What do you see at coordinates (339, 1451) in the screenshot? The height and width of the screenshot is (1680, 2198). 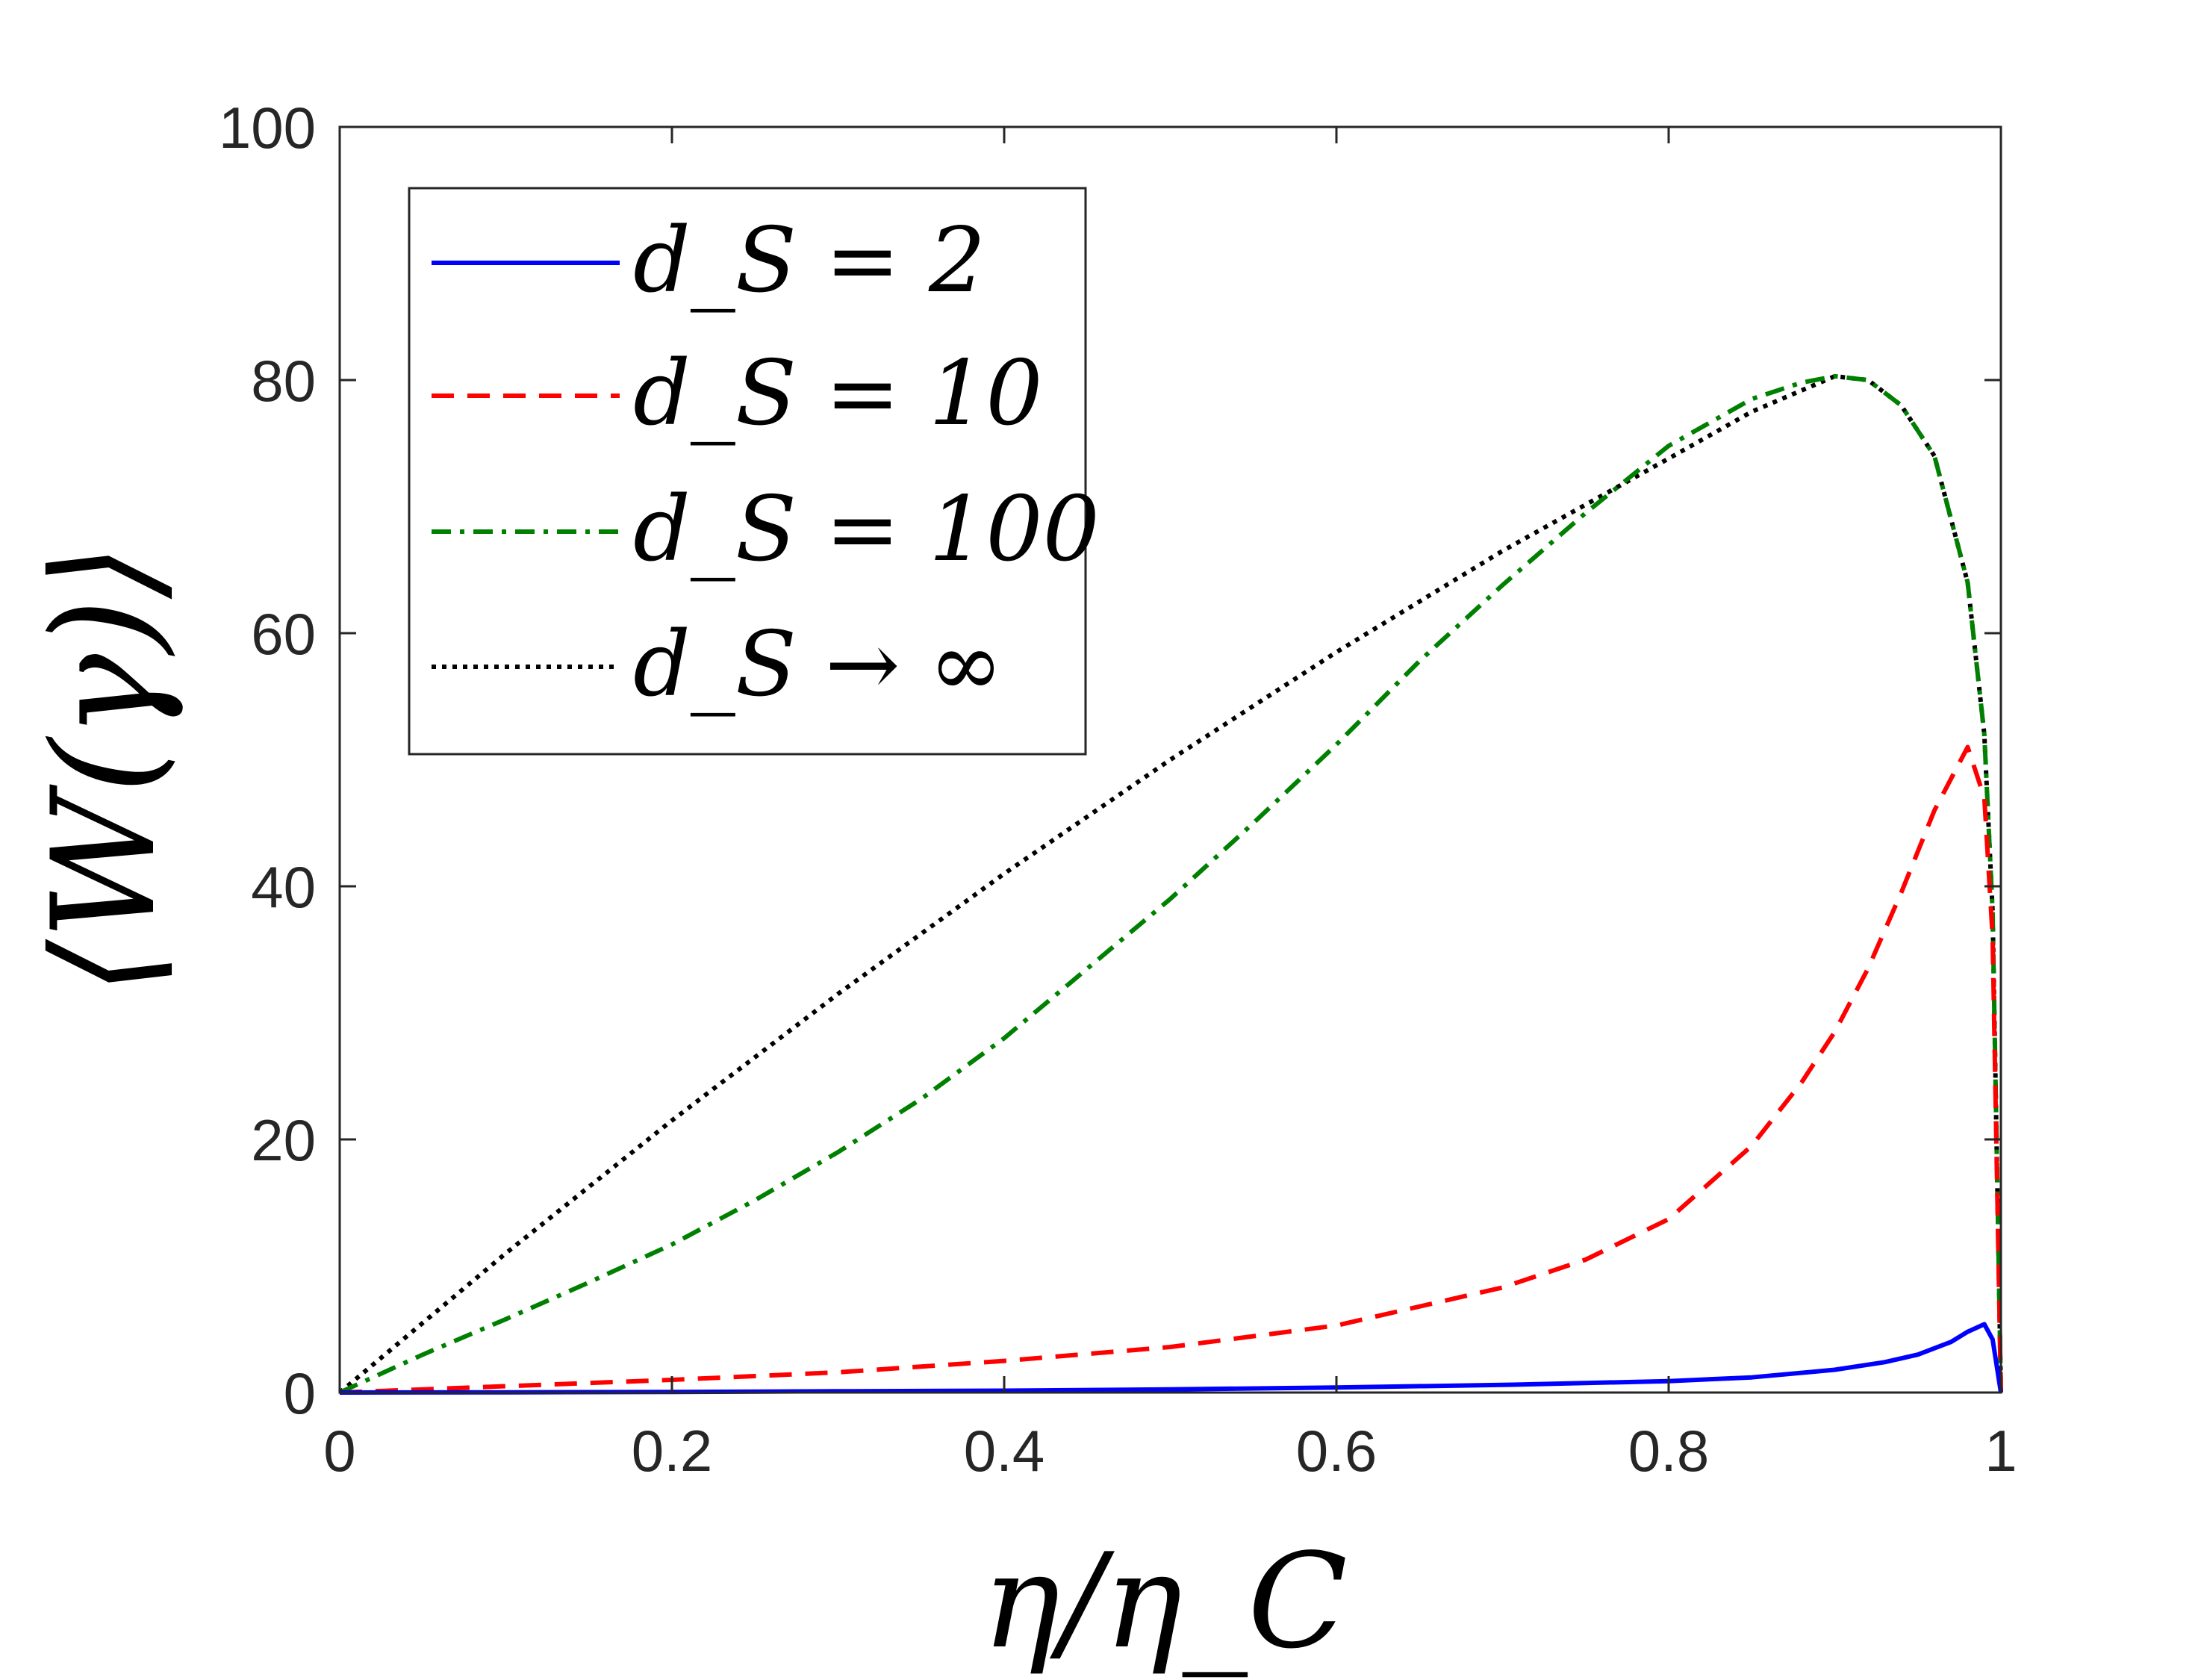 I see `x-tick-label: 0` at bounding box center [339, 1451].